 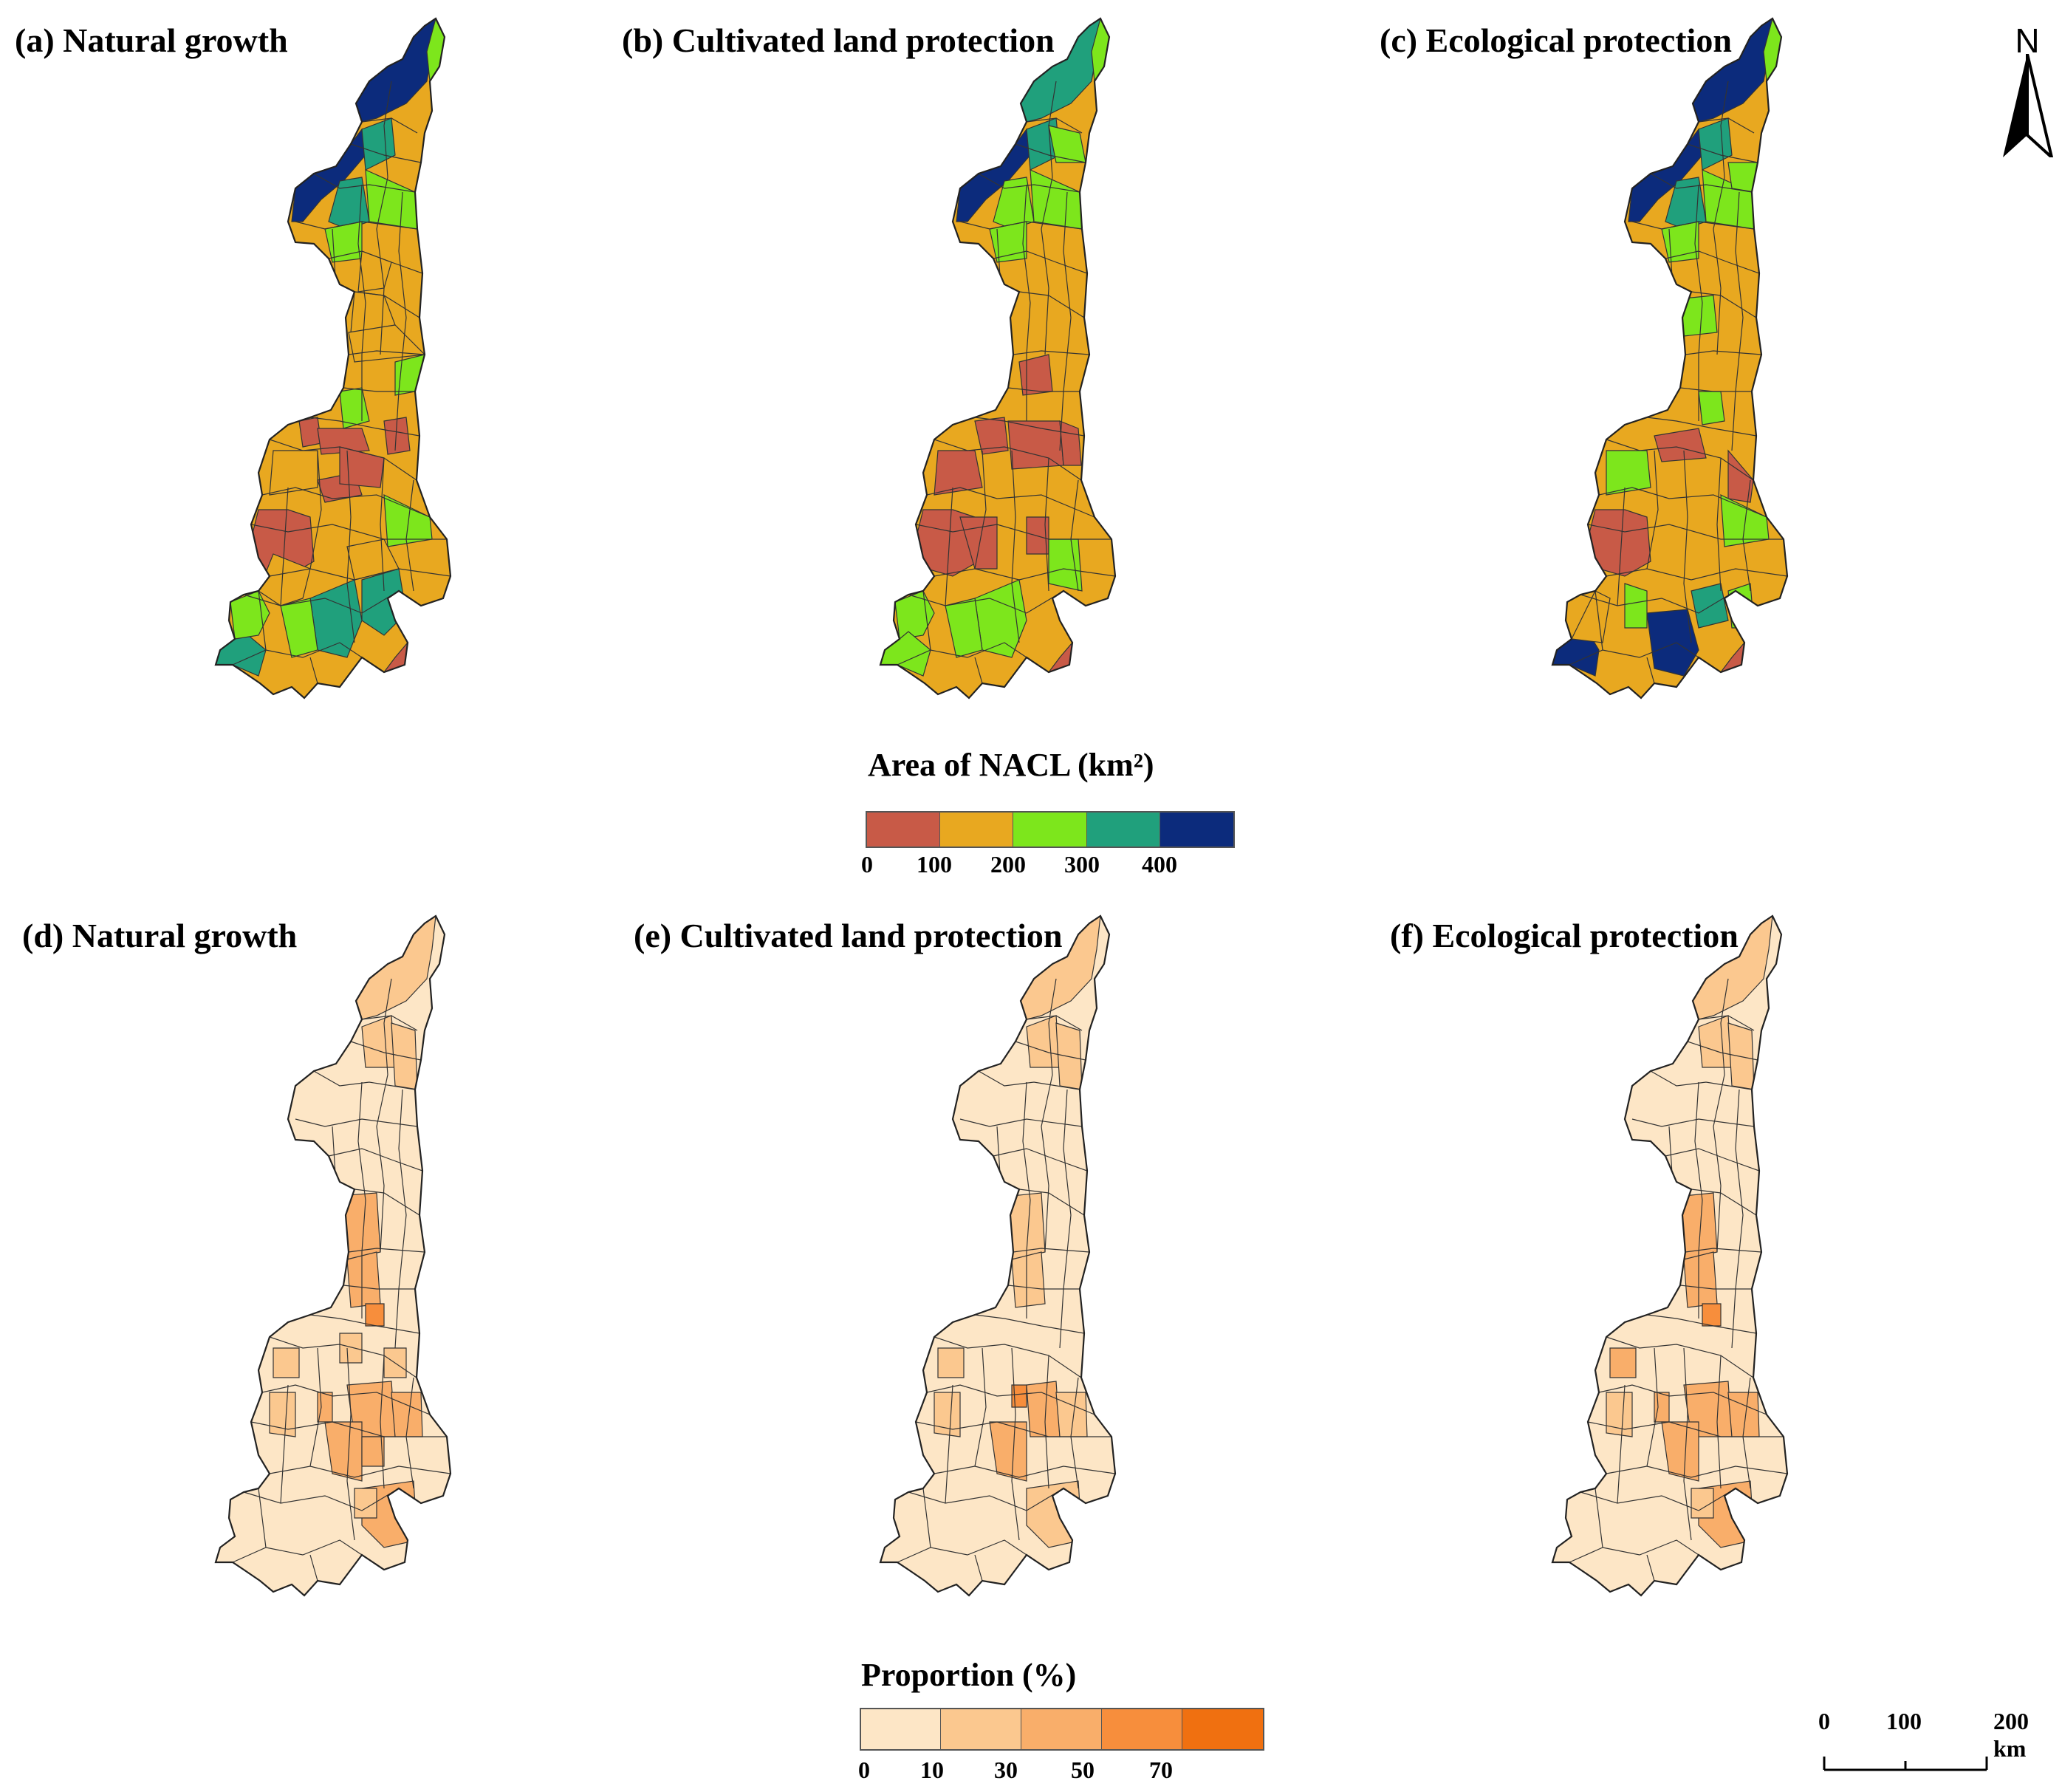 What do you see at coordinates (1161, 1770) in the screenshot?
I see `proportion-legend-tick: 70` at bounding box center [1161, 1770].